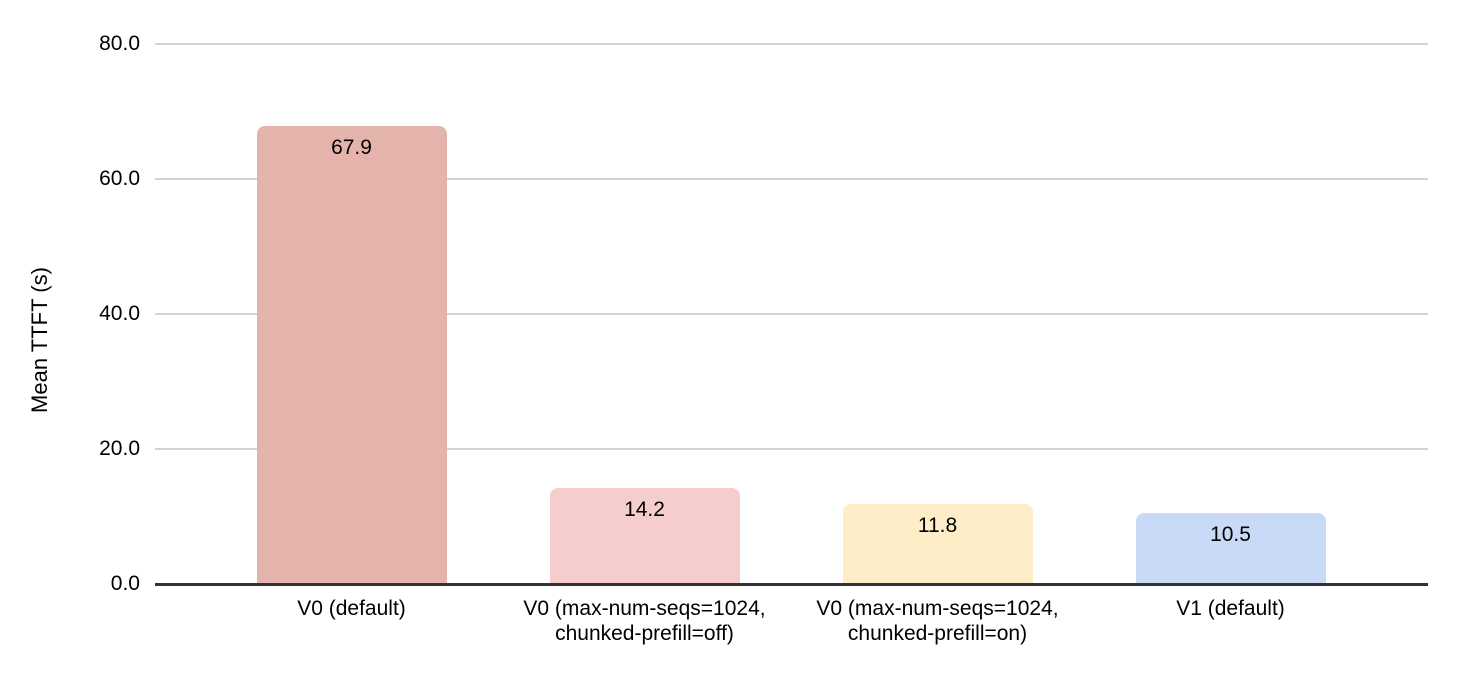 Image resolution: width=1460 pixels, height=678 pixels. Describe the element at coordinates (119, 448) in the screenshot. I see `y-tick-label: 20.0` at that location.